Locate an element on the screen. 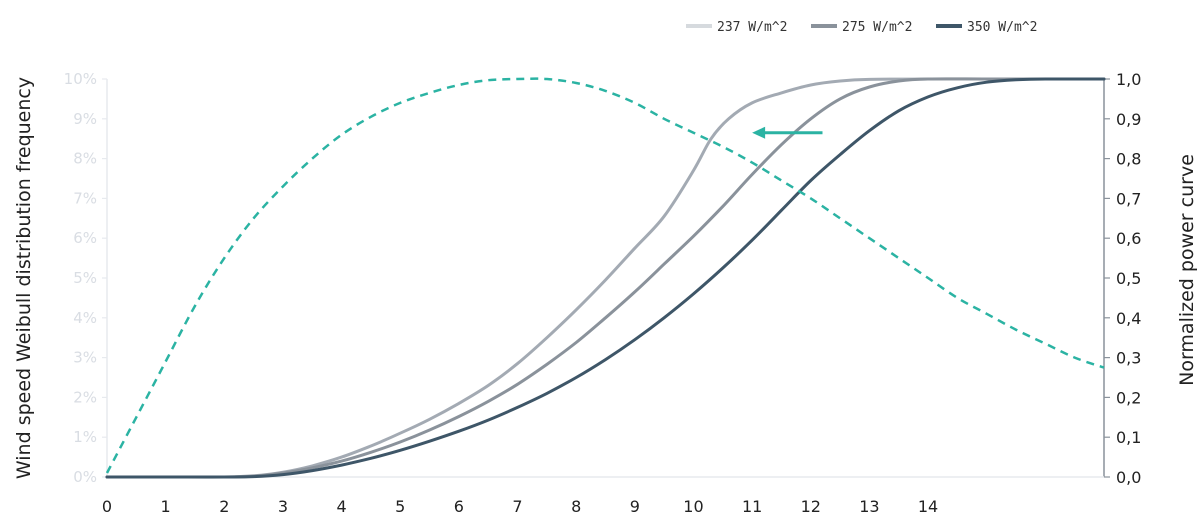 The image size is (1203, 521). x-tick-label: 9 is located at coordinates (635, 506).